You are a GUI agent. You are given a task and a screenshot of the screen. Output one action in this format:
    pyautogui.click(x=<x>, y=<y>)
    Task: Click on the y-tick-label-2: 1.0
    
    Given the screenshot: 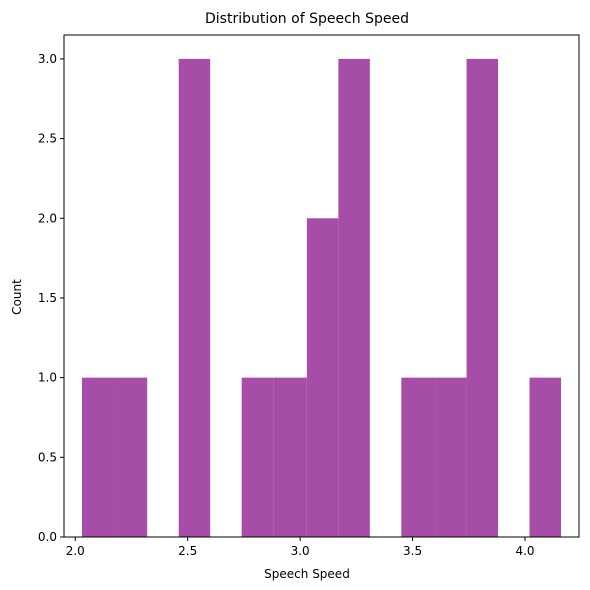 What is the action you would take?
    pyautogui.click(x=47, y=378)
    